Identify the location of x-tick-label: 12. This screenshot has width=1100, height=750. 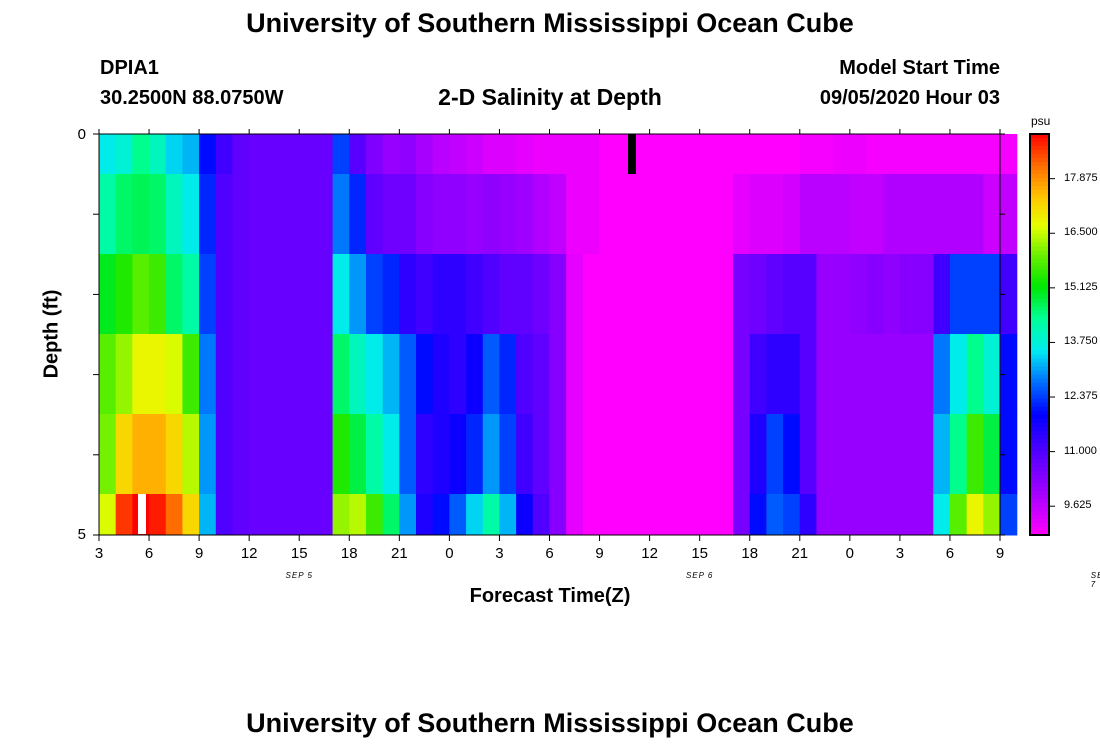
(649, 553).